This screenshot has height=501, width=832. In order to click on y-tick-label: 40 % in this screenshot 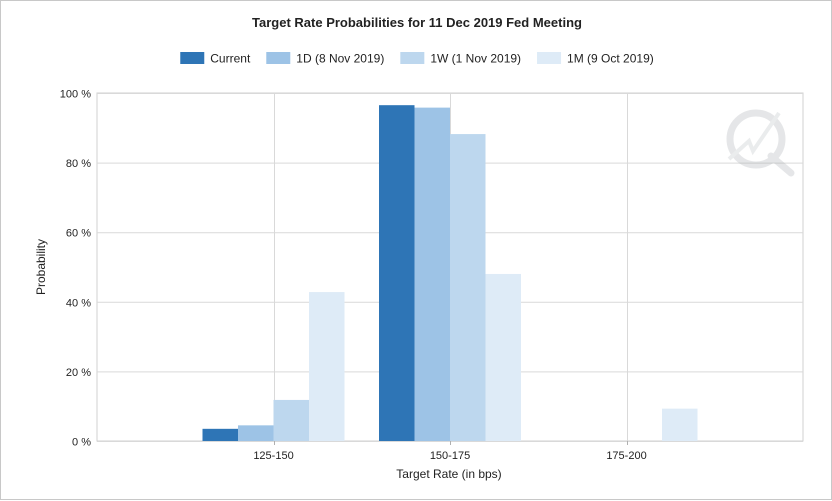, I will do `click(78, 303)`.